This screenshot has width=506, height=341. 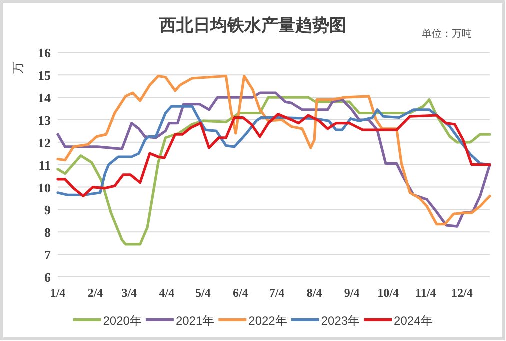 What do you see at coordinates (45, 98) in the screenshot?
I see `y-tick-label: 14` at bounding box center [45, 98].